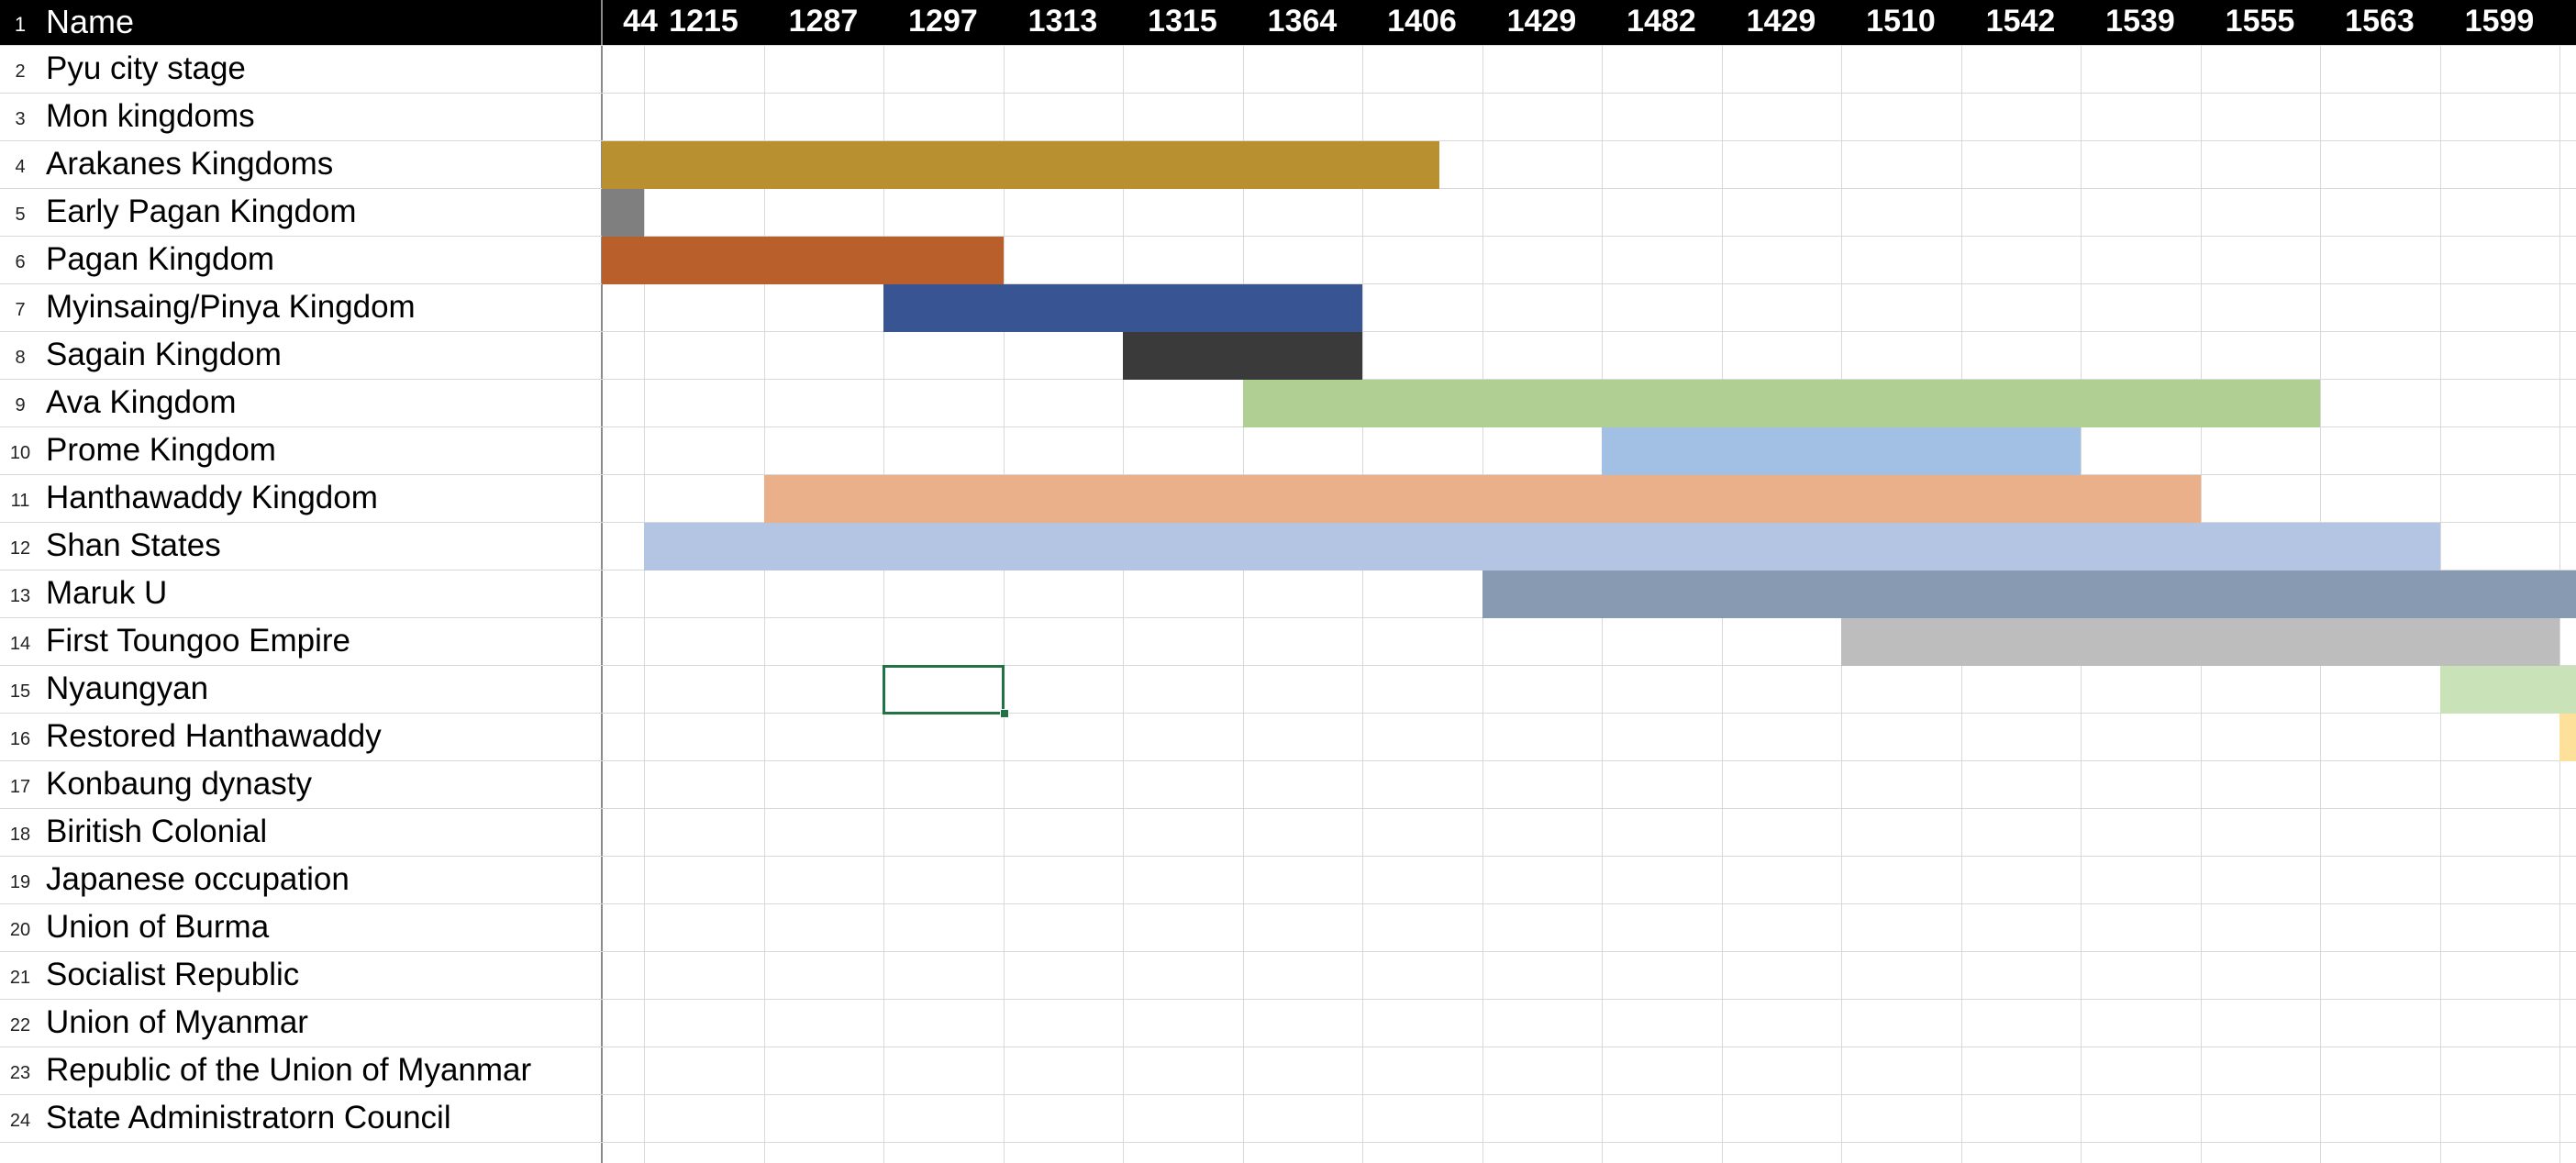  I want to click on row-number: 23, so click(20, 1073).